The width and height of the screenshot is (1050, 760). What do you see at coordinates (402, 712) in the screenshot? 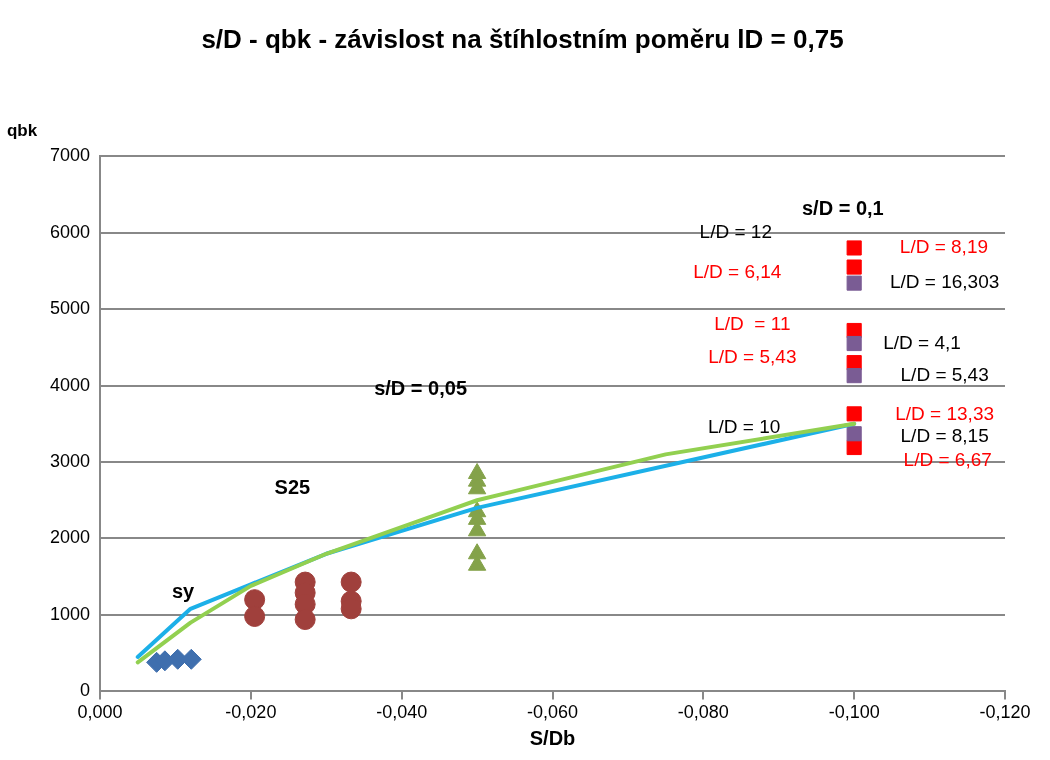
I see `x-tick-label: -0,040` at bounding box center [402, 712].